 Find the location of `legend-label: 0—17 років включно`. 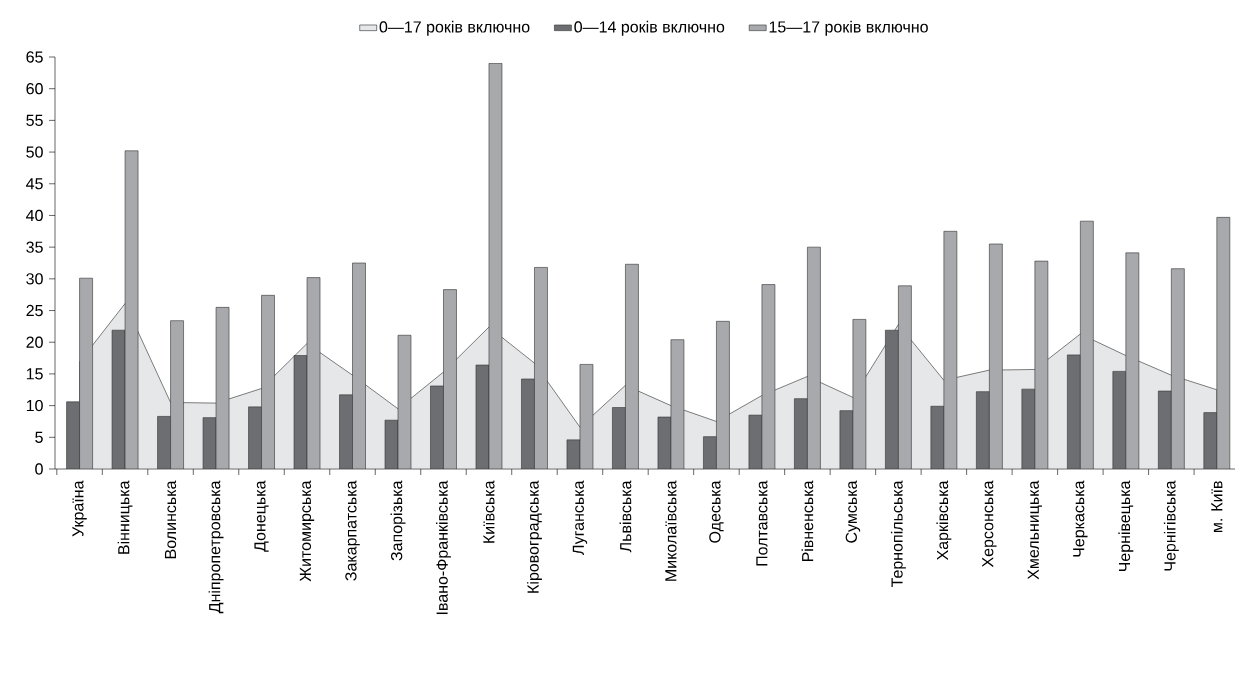

legend-label: 0—17 років включно is located at coordinates (454, 28).